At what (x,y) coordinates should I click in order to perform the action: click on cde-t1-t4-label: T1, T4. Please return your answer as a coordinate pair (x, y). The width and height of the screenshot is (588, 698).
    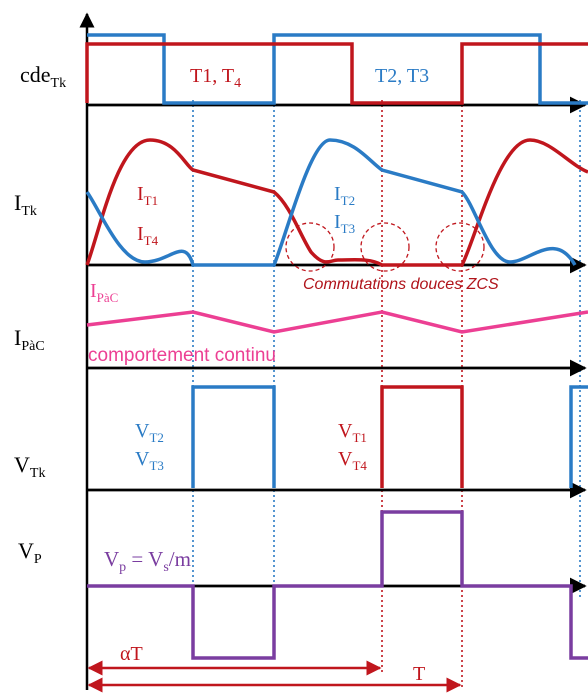
    Looking at the image, I should click on (215, 78).